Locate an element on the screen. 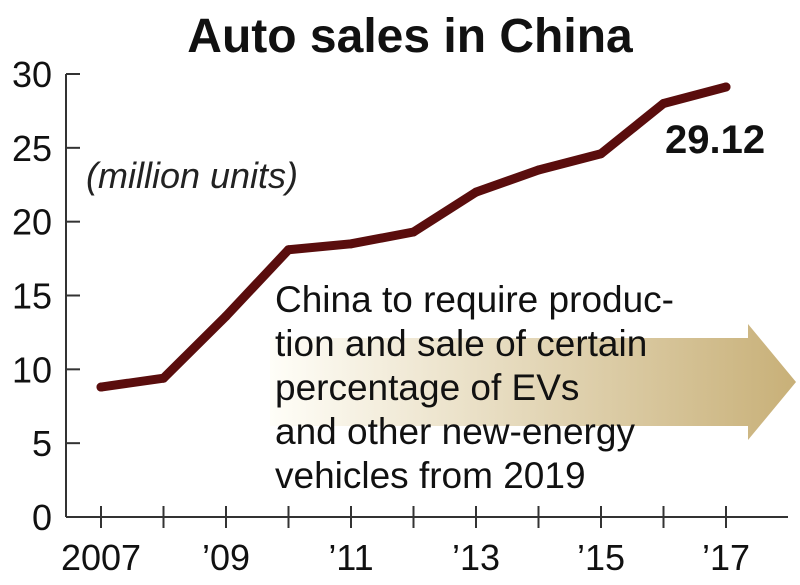 This screenshot has height=585, width=800. data-point-2016 is located at coordinates (663, 104).